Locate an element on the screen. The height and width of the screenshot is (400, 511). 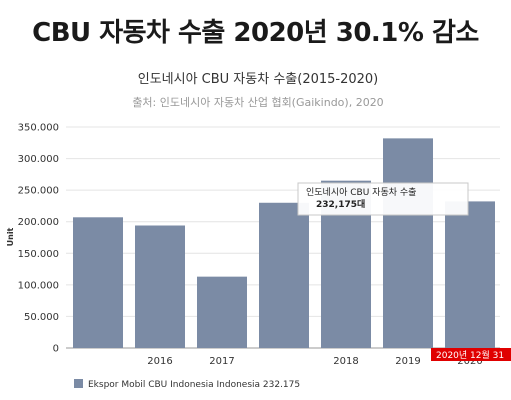
tooltip: 인도네시아 CBU 자동차 수출 232,175대 is located at coordinates (383, 199).